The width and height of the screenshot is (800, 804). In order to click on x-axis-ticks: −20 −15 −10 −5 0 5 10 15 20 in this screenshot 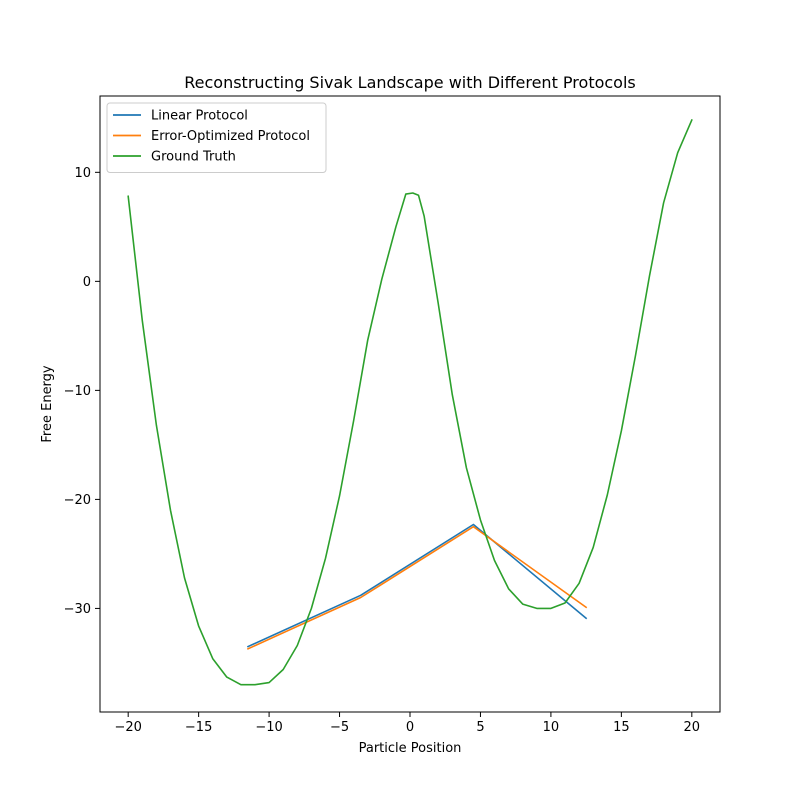, I will do `click(407, 723)`.